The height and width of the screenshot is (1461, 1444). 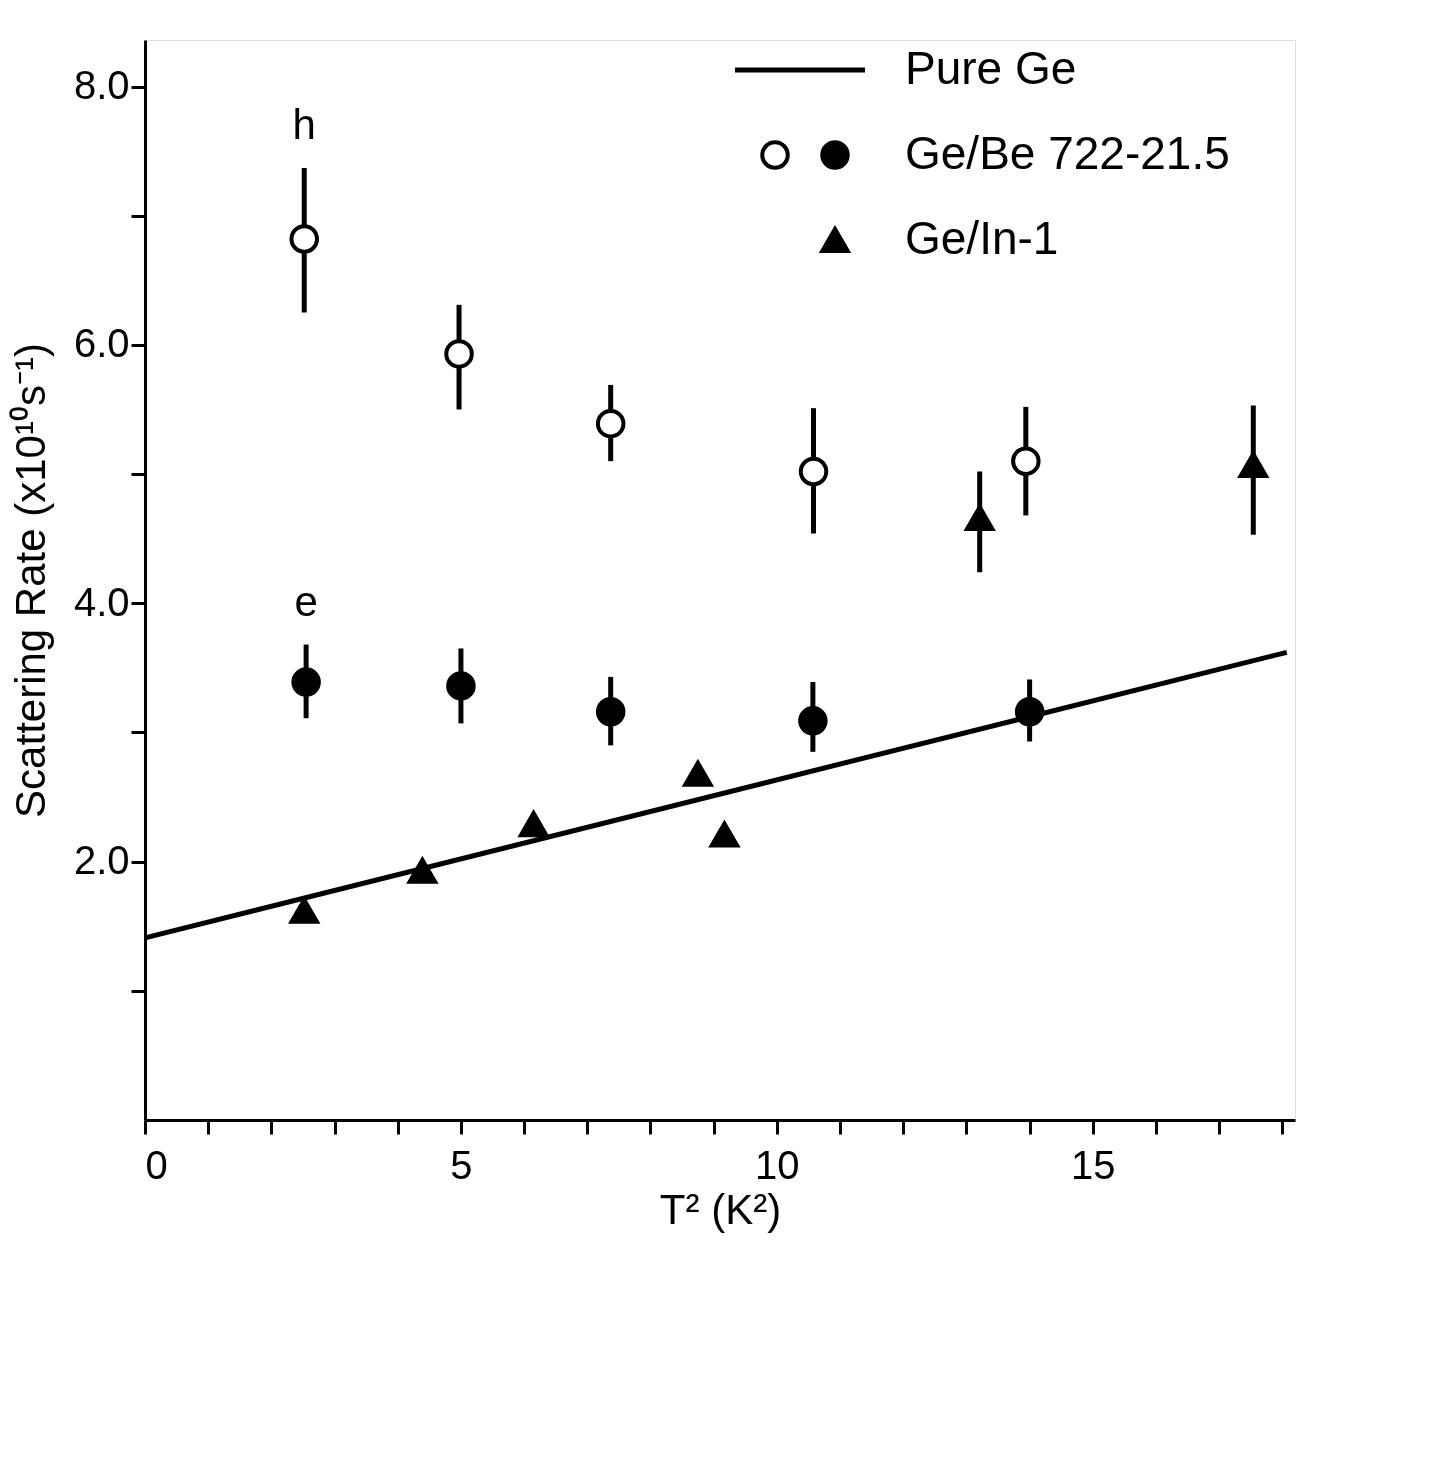 I want to click on y-tick-label: 8.0, so click(x=101, y=85).